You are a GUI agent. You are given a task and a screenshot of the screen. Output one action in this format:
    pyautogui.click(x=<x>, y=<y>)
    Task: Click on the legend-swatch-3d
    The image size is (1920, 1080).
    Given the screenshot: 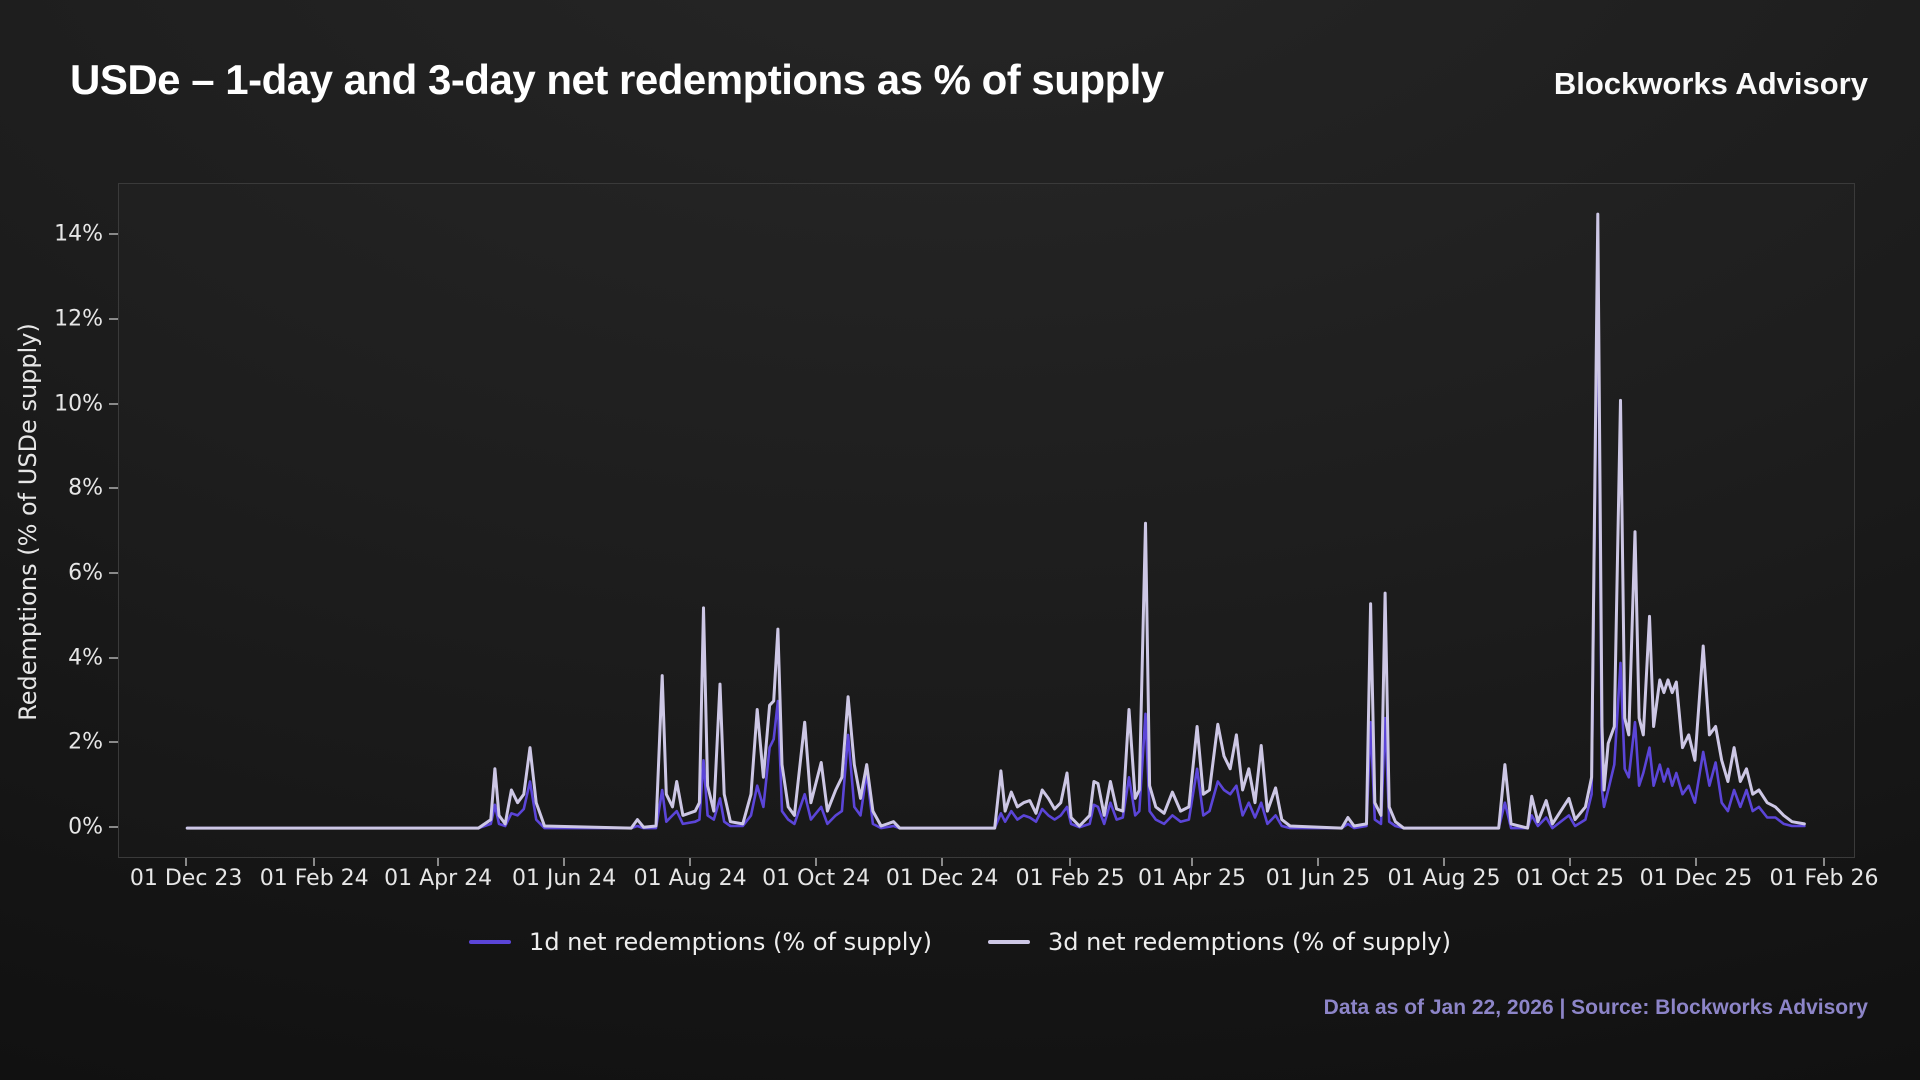 What is the action you would take?
    pyautogui.click(x=1009, y=942)
    